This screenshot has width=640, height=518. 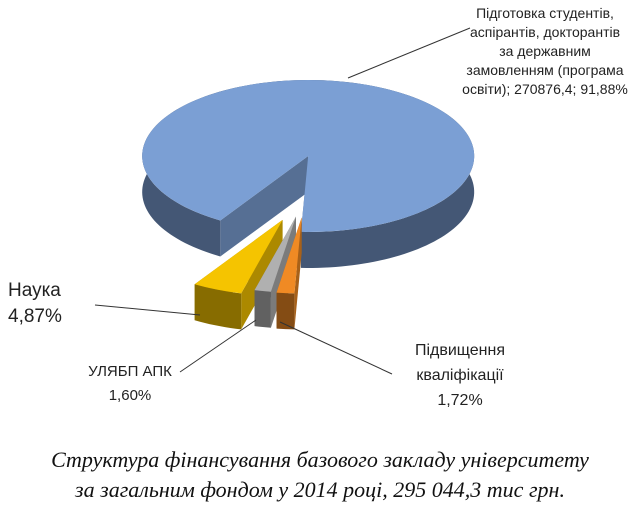 I want to click on value-label: 4,87%, so click(x=35, y=316).